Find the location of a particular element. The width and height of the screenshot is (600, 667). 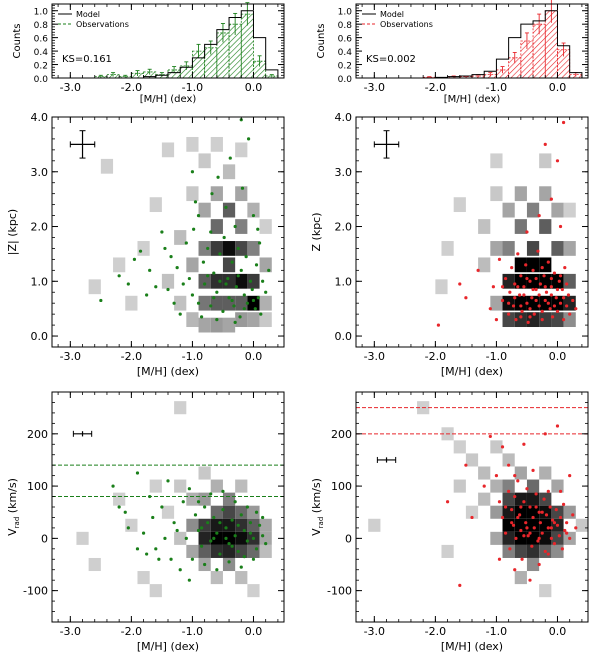

y-axis-label-unit: (km/s) is located at coordinates (12, 497).